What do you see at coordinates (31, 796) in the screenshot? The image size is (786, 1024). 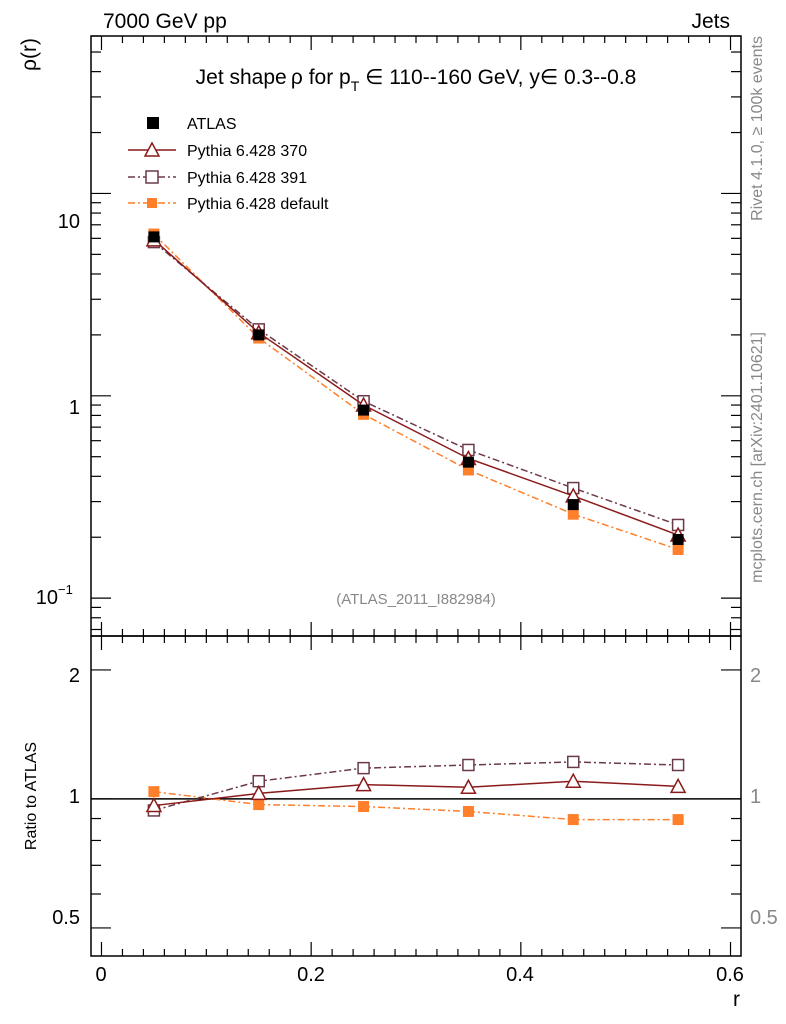 I see `y-axis-label-ratio: Ratio to ATLAS` at bounding box center [31, 796].